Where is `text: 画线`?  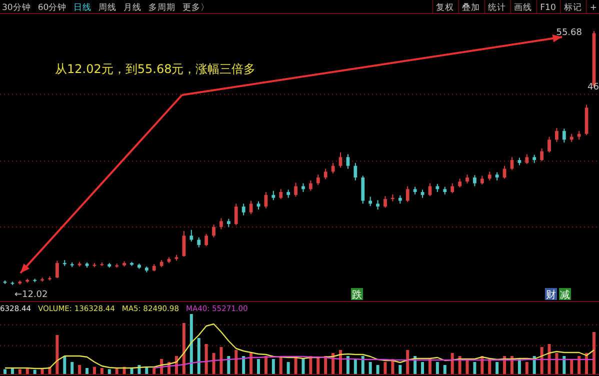 text: 画线 is located at coordinates (523, 7).